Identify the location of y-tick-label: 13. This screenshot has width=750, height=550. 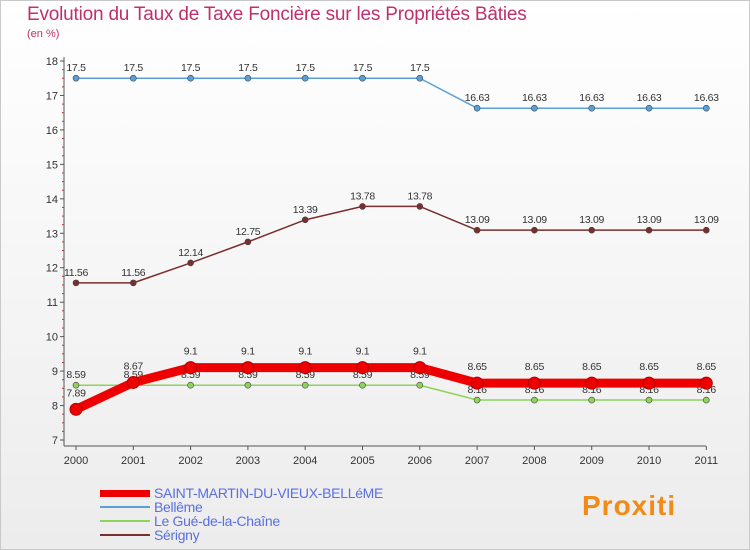
(52, 234).